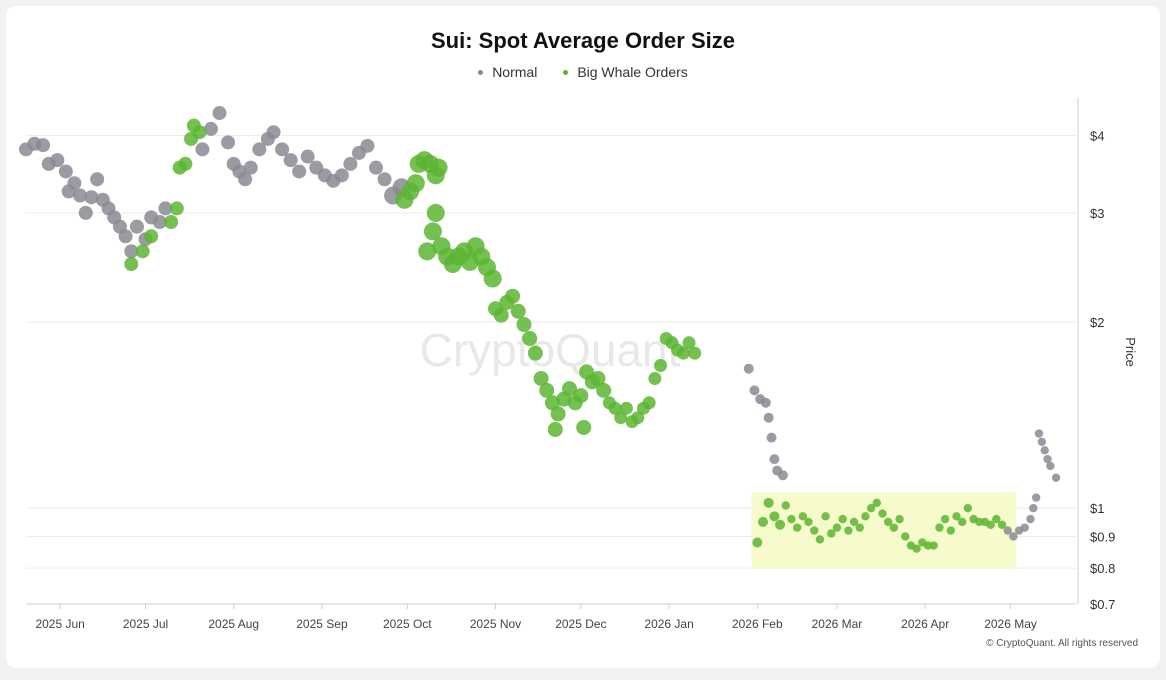 This screenshot has height=680, width=1166. Describe the element at coordinates (580, 624) in the screenshot. I see `x-tick-label-6: 2025 Dec` at that location.